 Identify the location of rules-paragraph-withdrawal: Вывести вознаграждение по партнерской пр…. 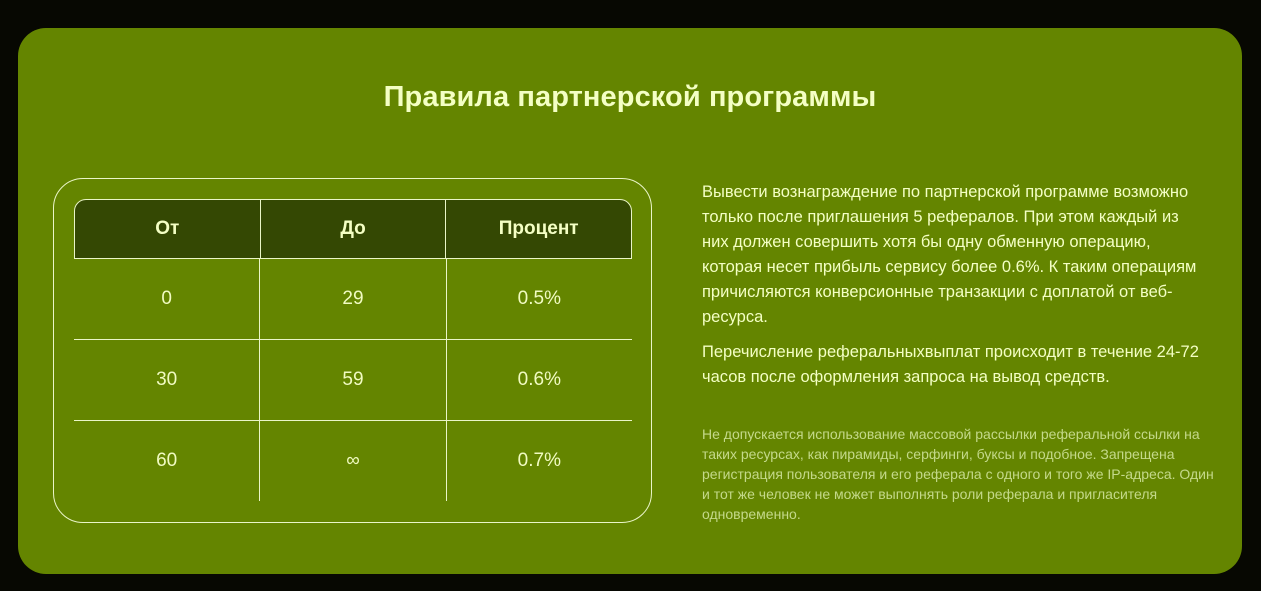
(949, 254).